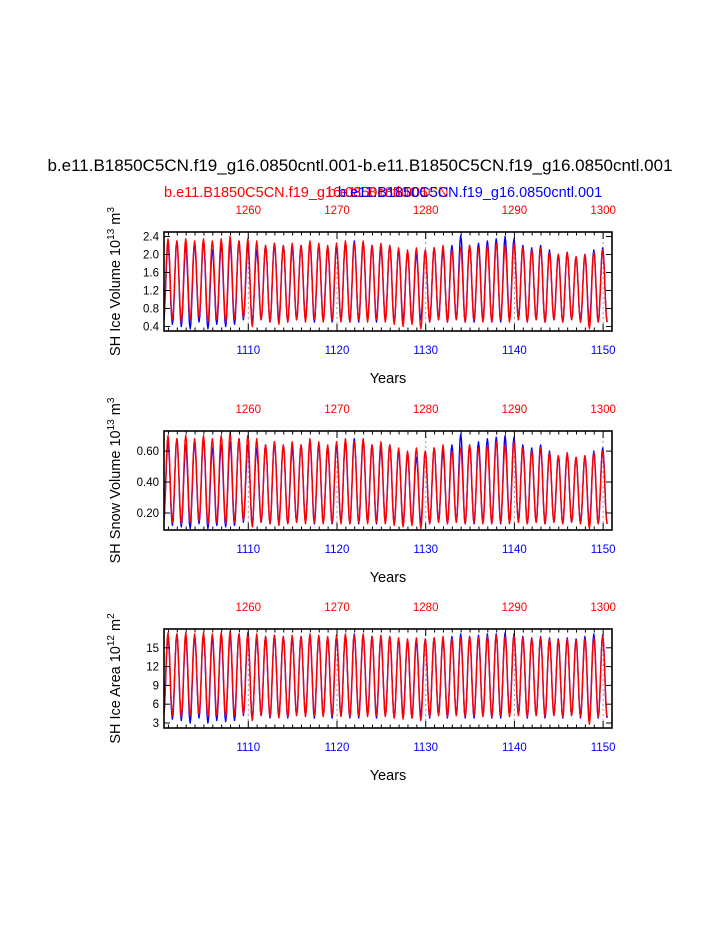  Describe the element at coordinates (116, 496) in the screenshot. I see `yaxis-title-text: SH Snow Volume 10` at that location.